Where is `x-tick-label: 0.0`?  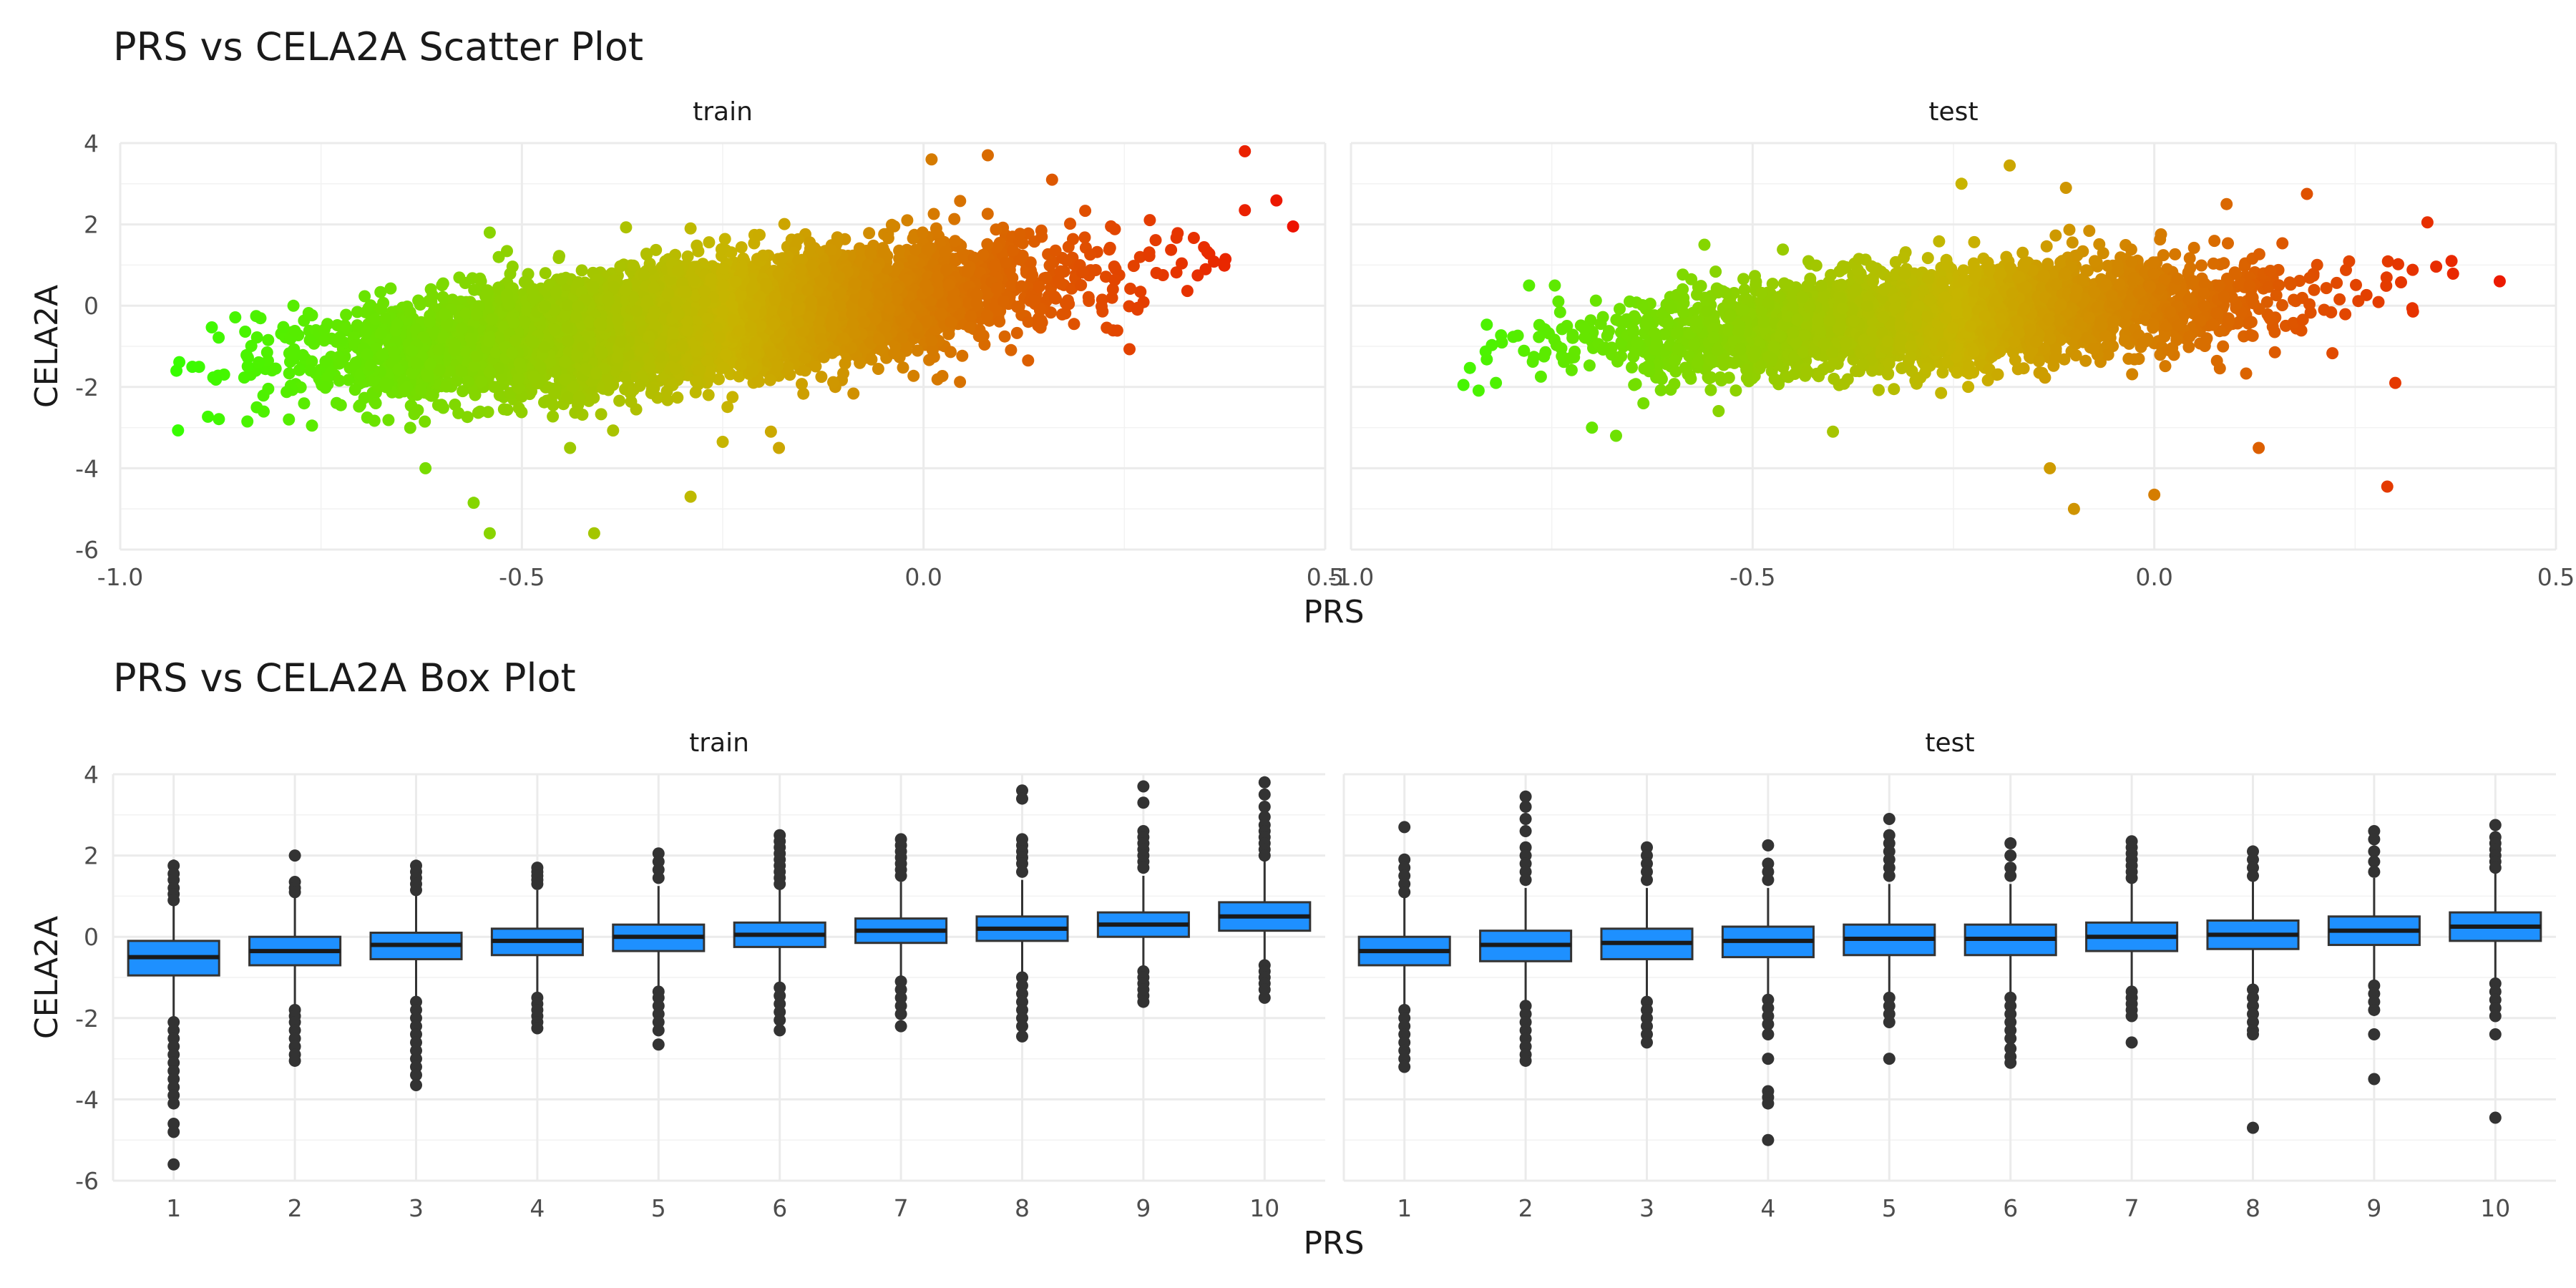 x-tick-label: 0.0 is located at coordinates (923, 577).